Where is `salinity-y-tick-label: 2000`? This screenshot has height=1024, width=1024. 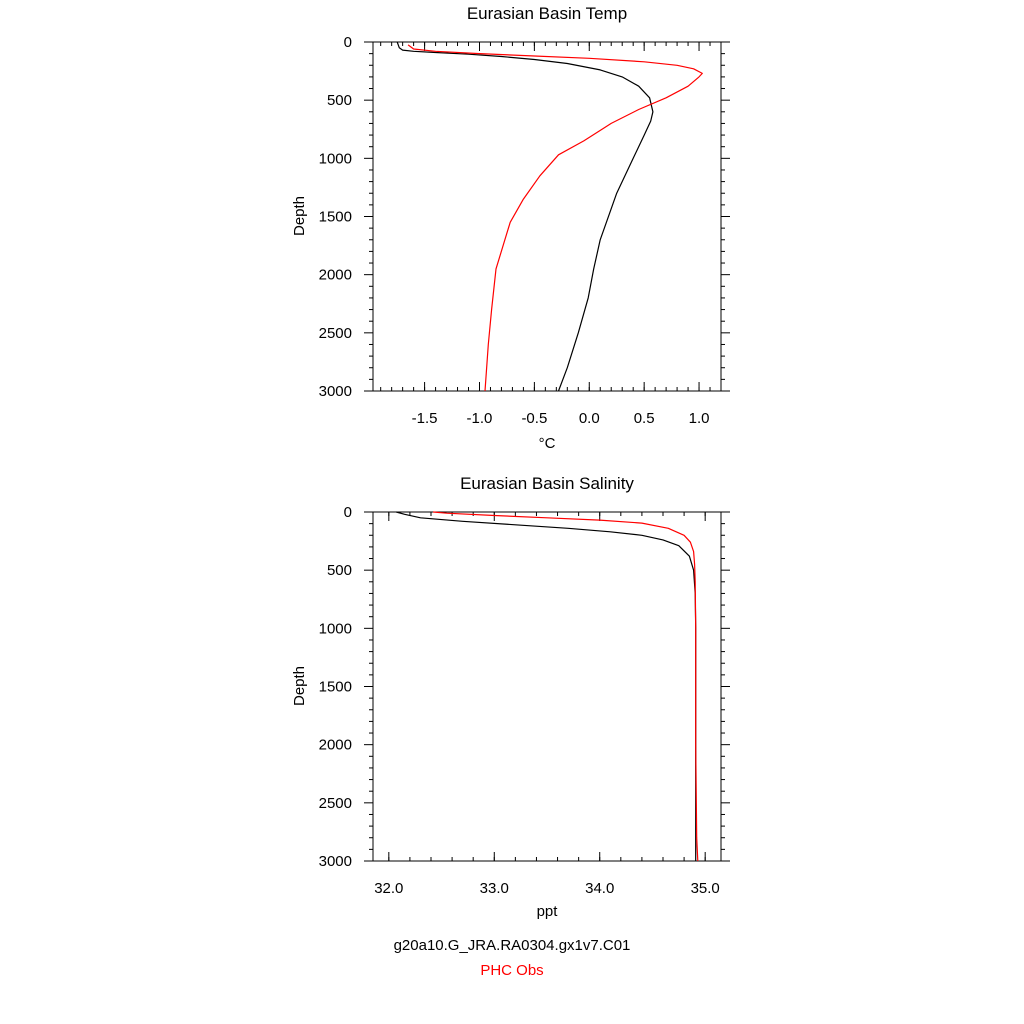 salinity-y-tick-label: 2000 is located at coordinates (335, 745).